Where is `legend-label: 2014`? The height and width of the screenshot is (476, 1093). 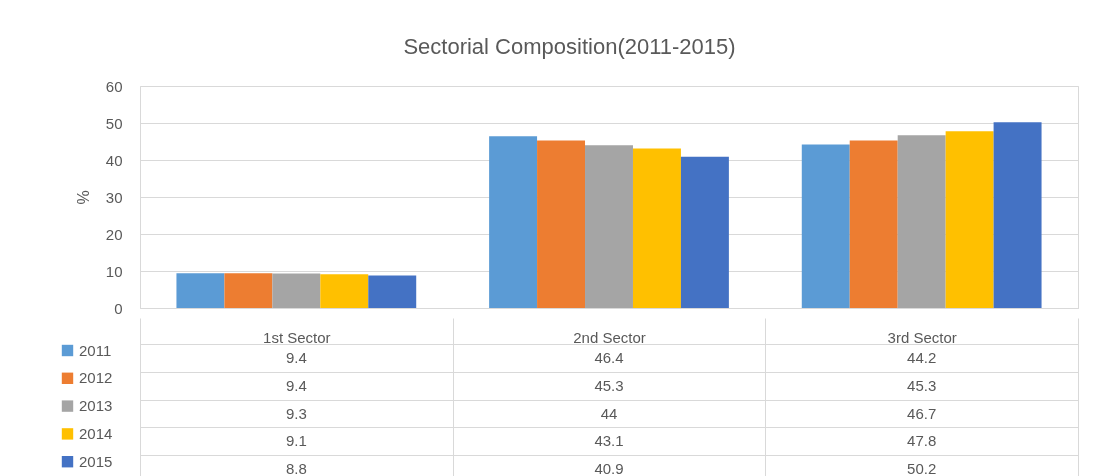 legend-label: 2014 is located at coordinates (96, 433).